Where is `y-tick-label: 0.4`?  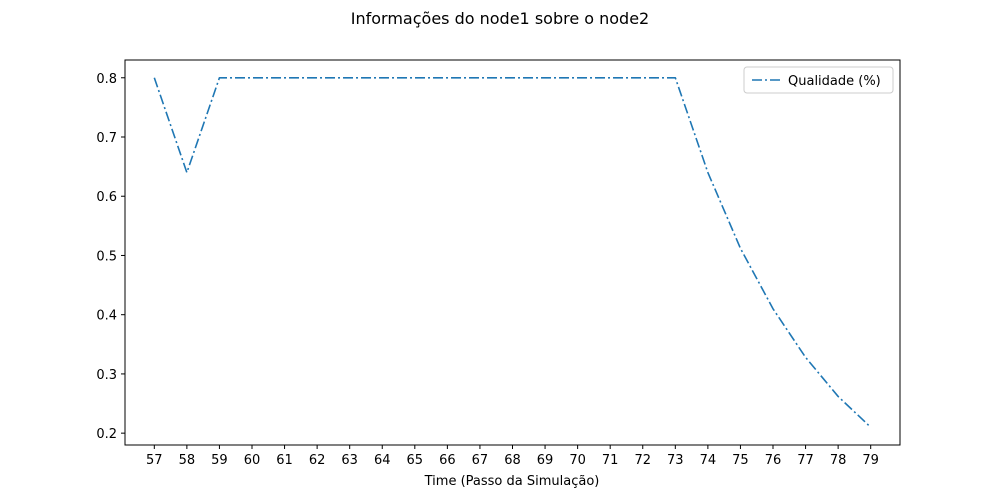 y-tick-label: 0.4 is located at coordinates (106, 316).